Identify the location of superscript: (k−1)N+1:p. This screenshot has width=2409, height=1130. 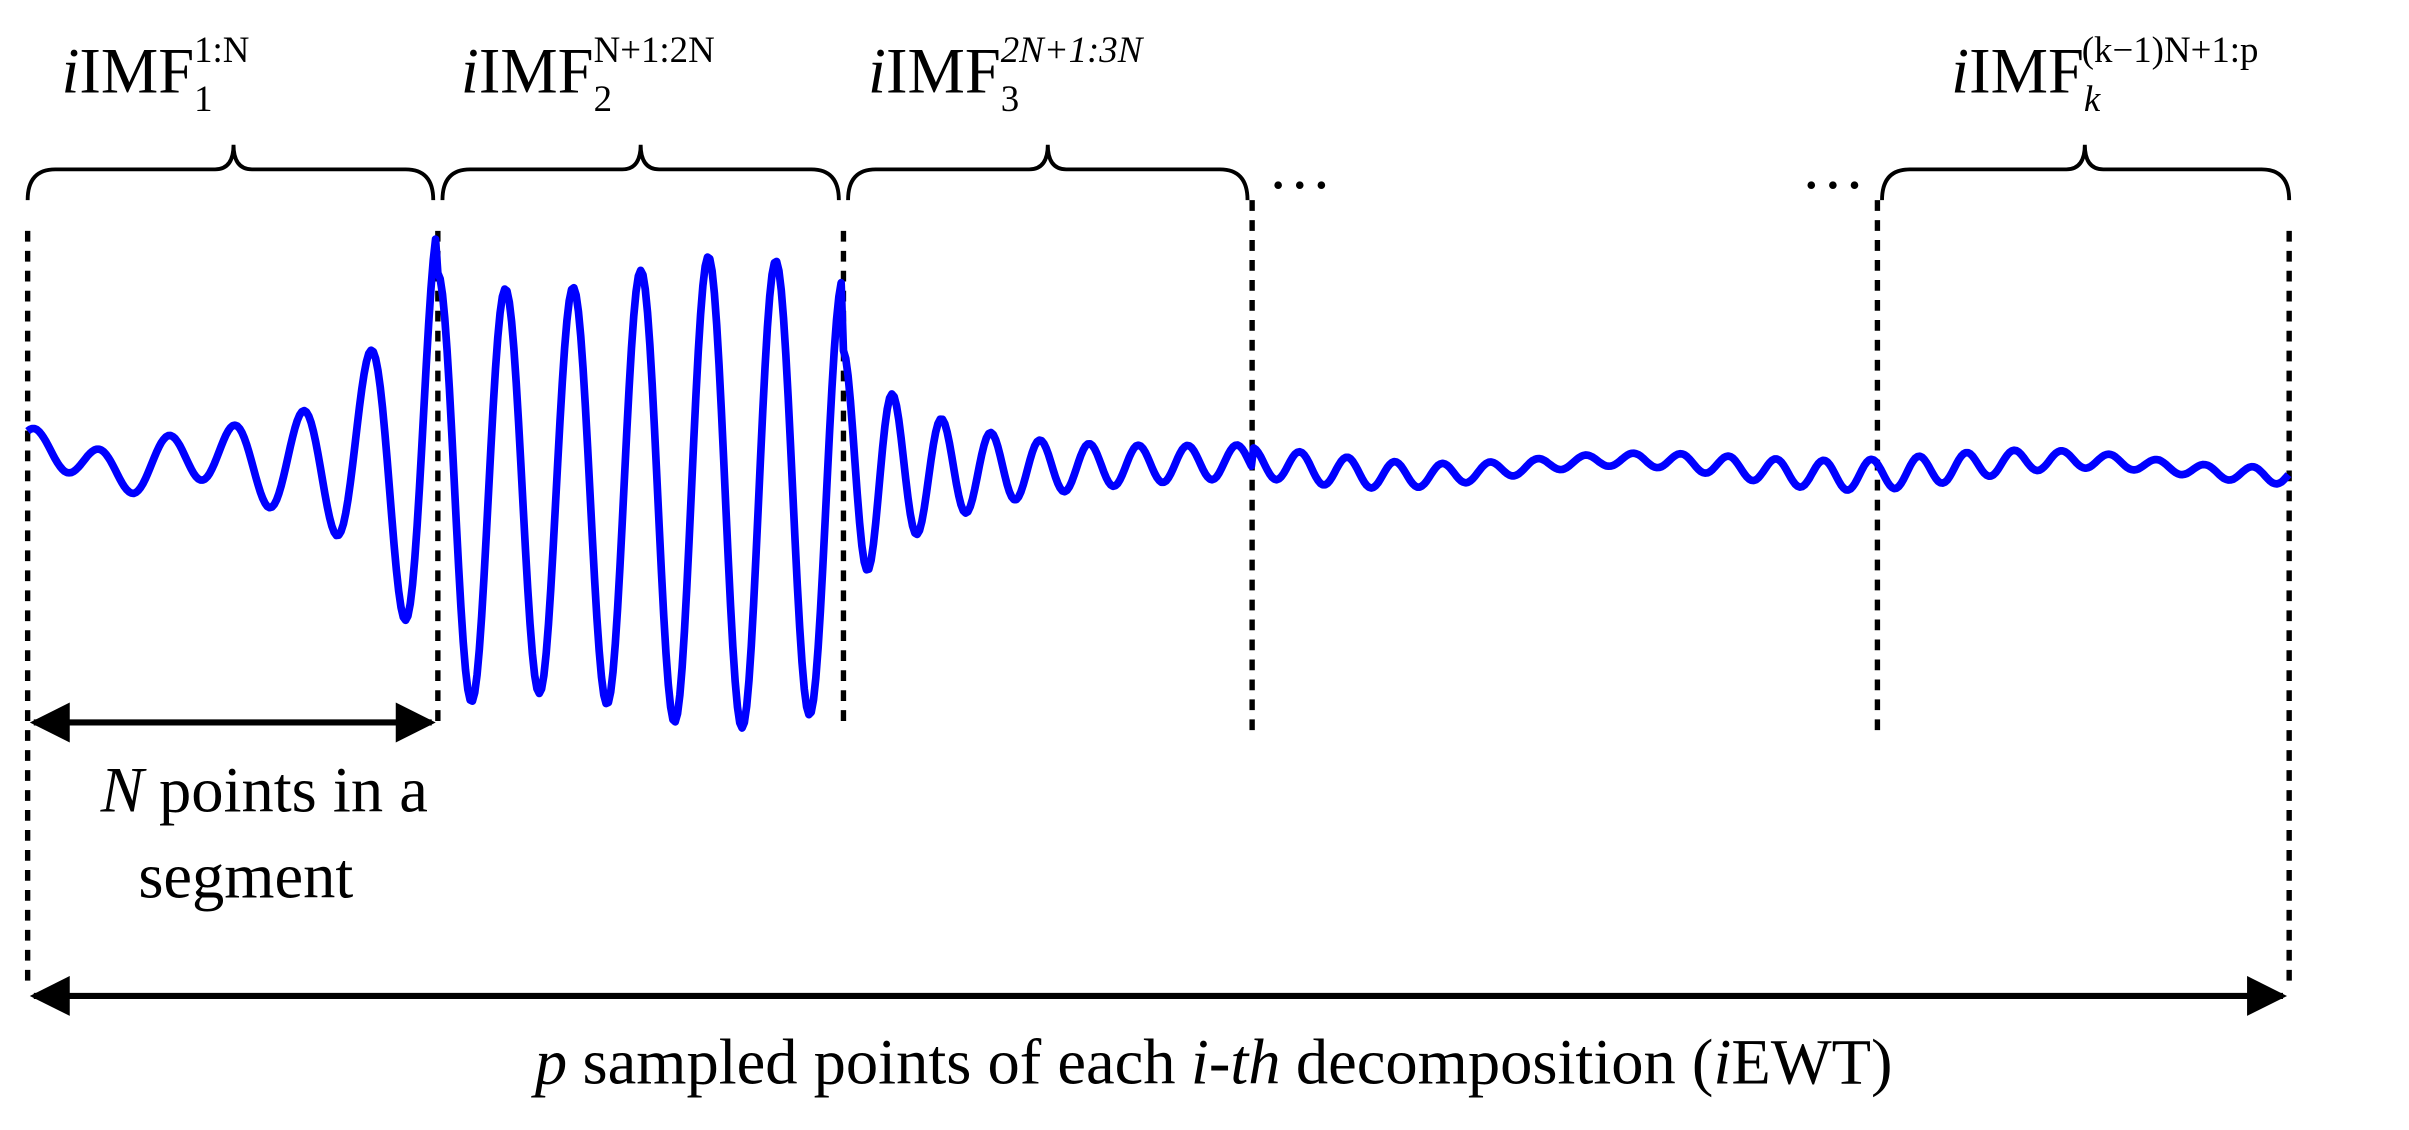
(2170, 50).